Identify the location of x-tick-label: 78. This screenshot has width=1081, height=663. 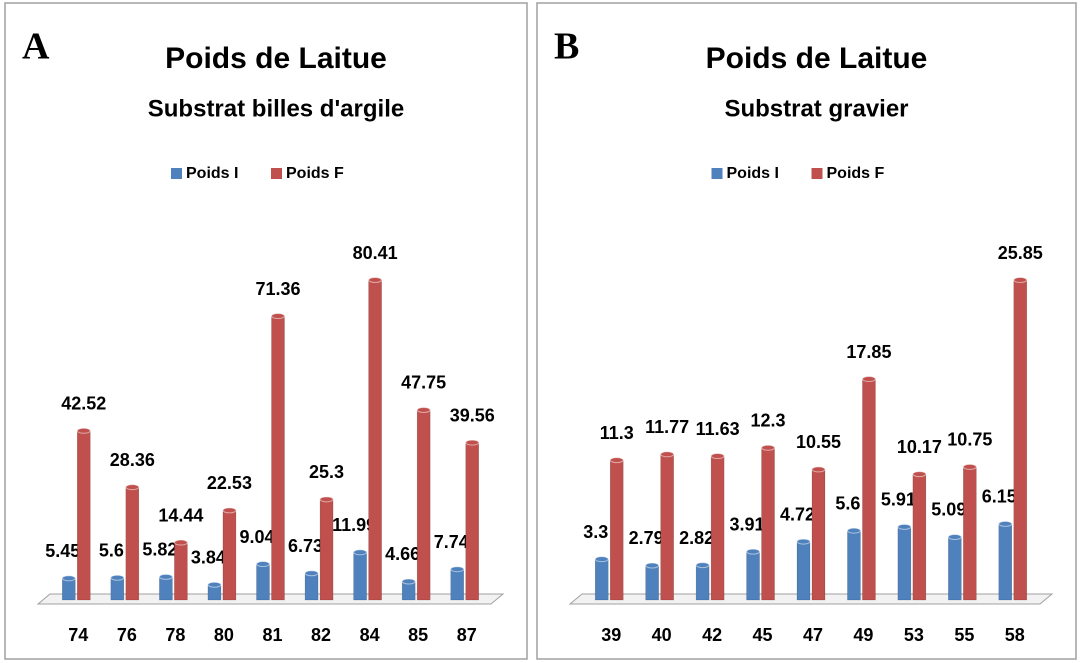
(175, 635).